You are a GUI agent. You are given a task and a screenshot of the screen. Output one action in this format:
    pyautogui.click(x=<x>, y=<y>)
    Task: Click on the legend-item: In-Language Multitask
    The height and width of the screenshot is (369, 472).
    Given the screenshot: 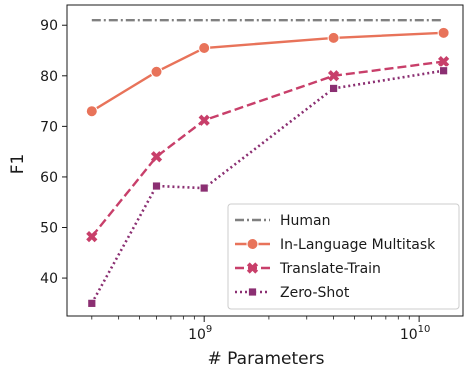 What is the action you would take?
    pyautogui.click(x=335, y=245)
    